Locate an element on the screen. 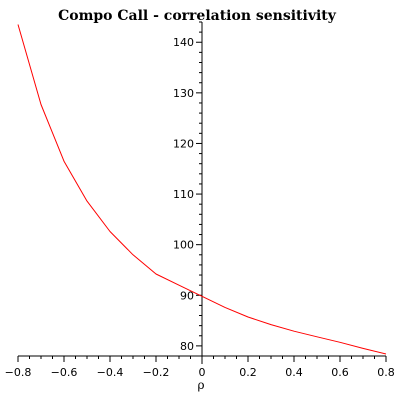 Image resolution: width=400 pixels, height=400 pixels. chart-title: Compo Call - correlation sensitivity is located at coordinates (197, 16).